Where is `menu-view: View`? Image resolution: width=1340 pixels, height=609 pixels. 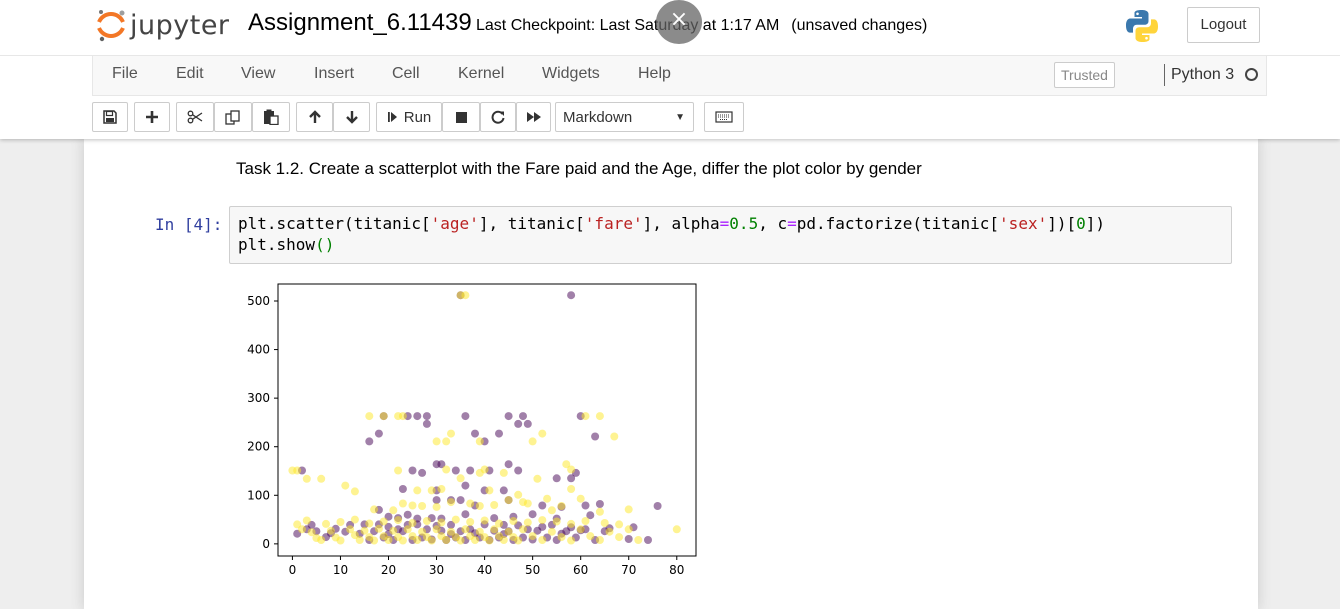
menu-view: View is located at coordinates (258, 73).